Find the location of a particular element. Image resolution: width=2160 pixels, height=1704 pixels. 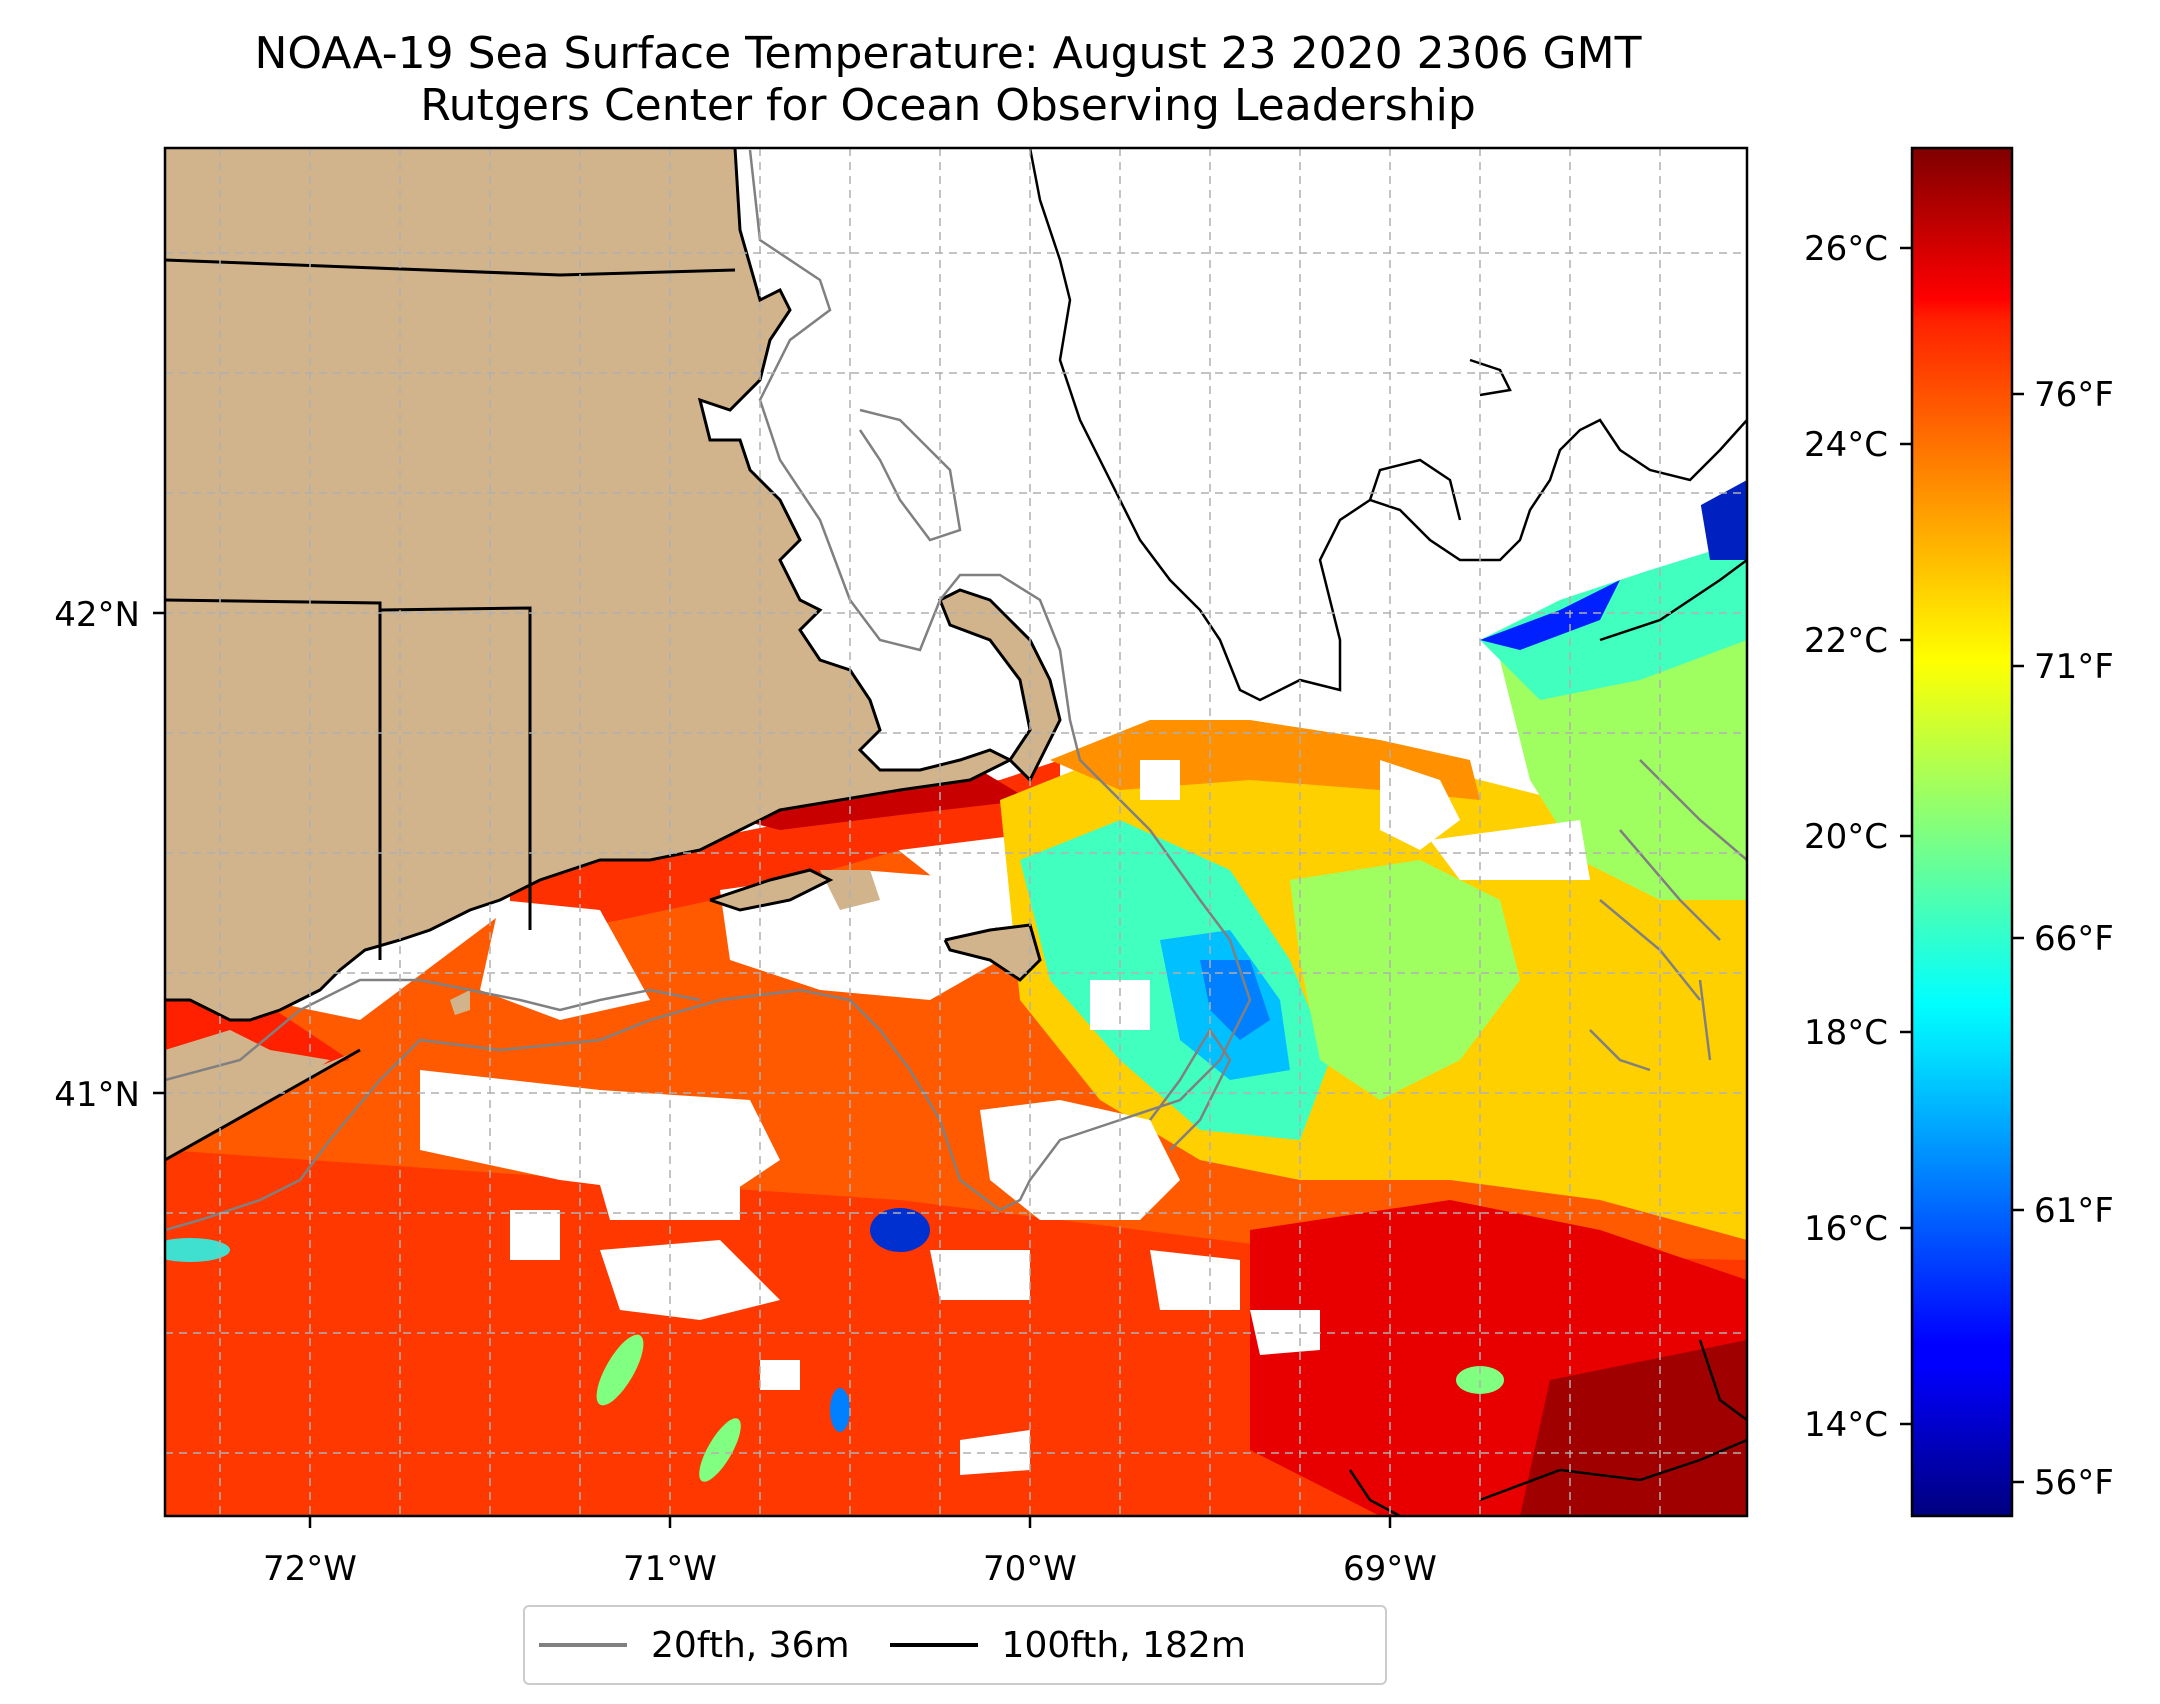

celsius-label: 16°C is located at coordinates (1846, 1229).